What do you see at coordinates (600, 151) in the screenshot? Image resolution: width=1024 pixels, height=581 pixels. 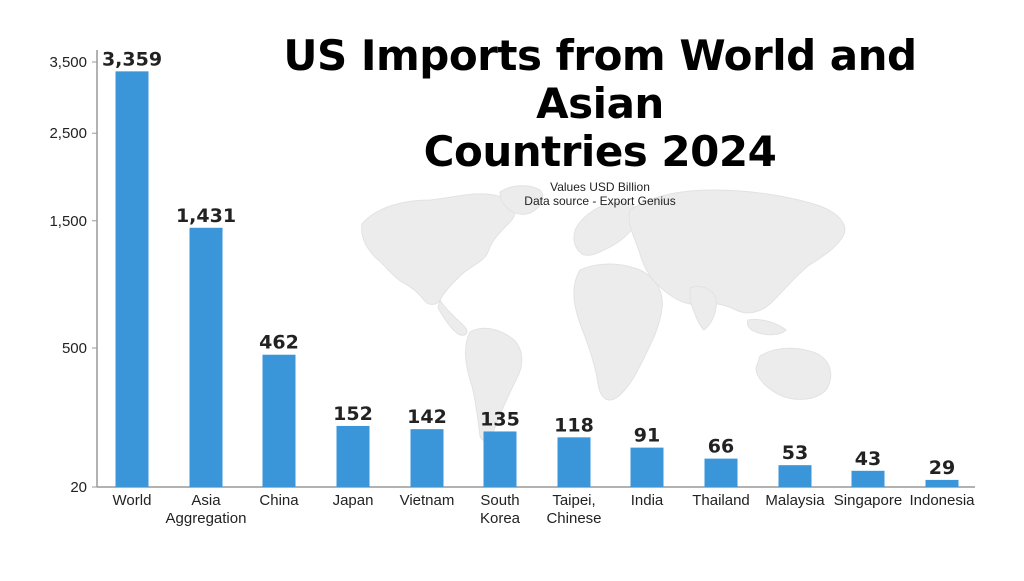 I see `chart-title-line-2: Countries 2024` at bounding box center [600, 151].